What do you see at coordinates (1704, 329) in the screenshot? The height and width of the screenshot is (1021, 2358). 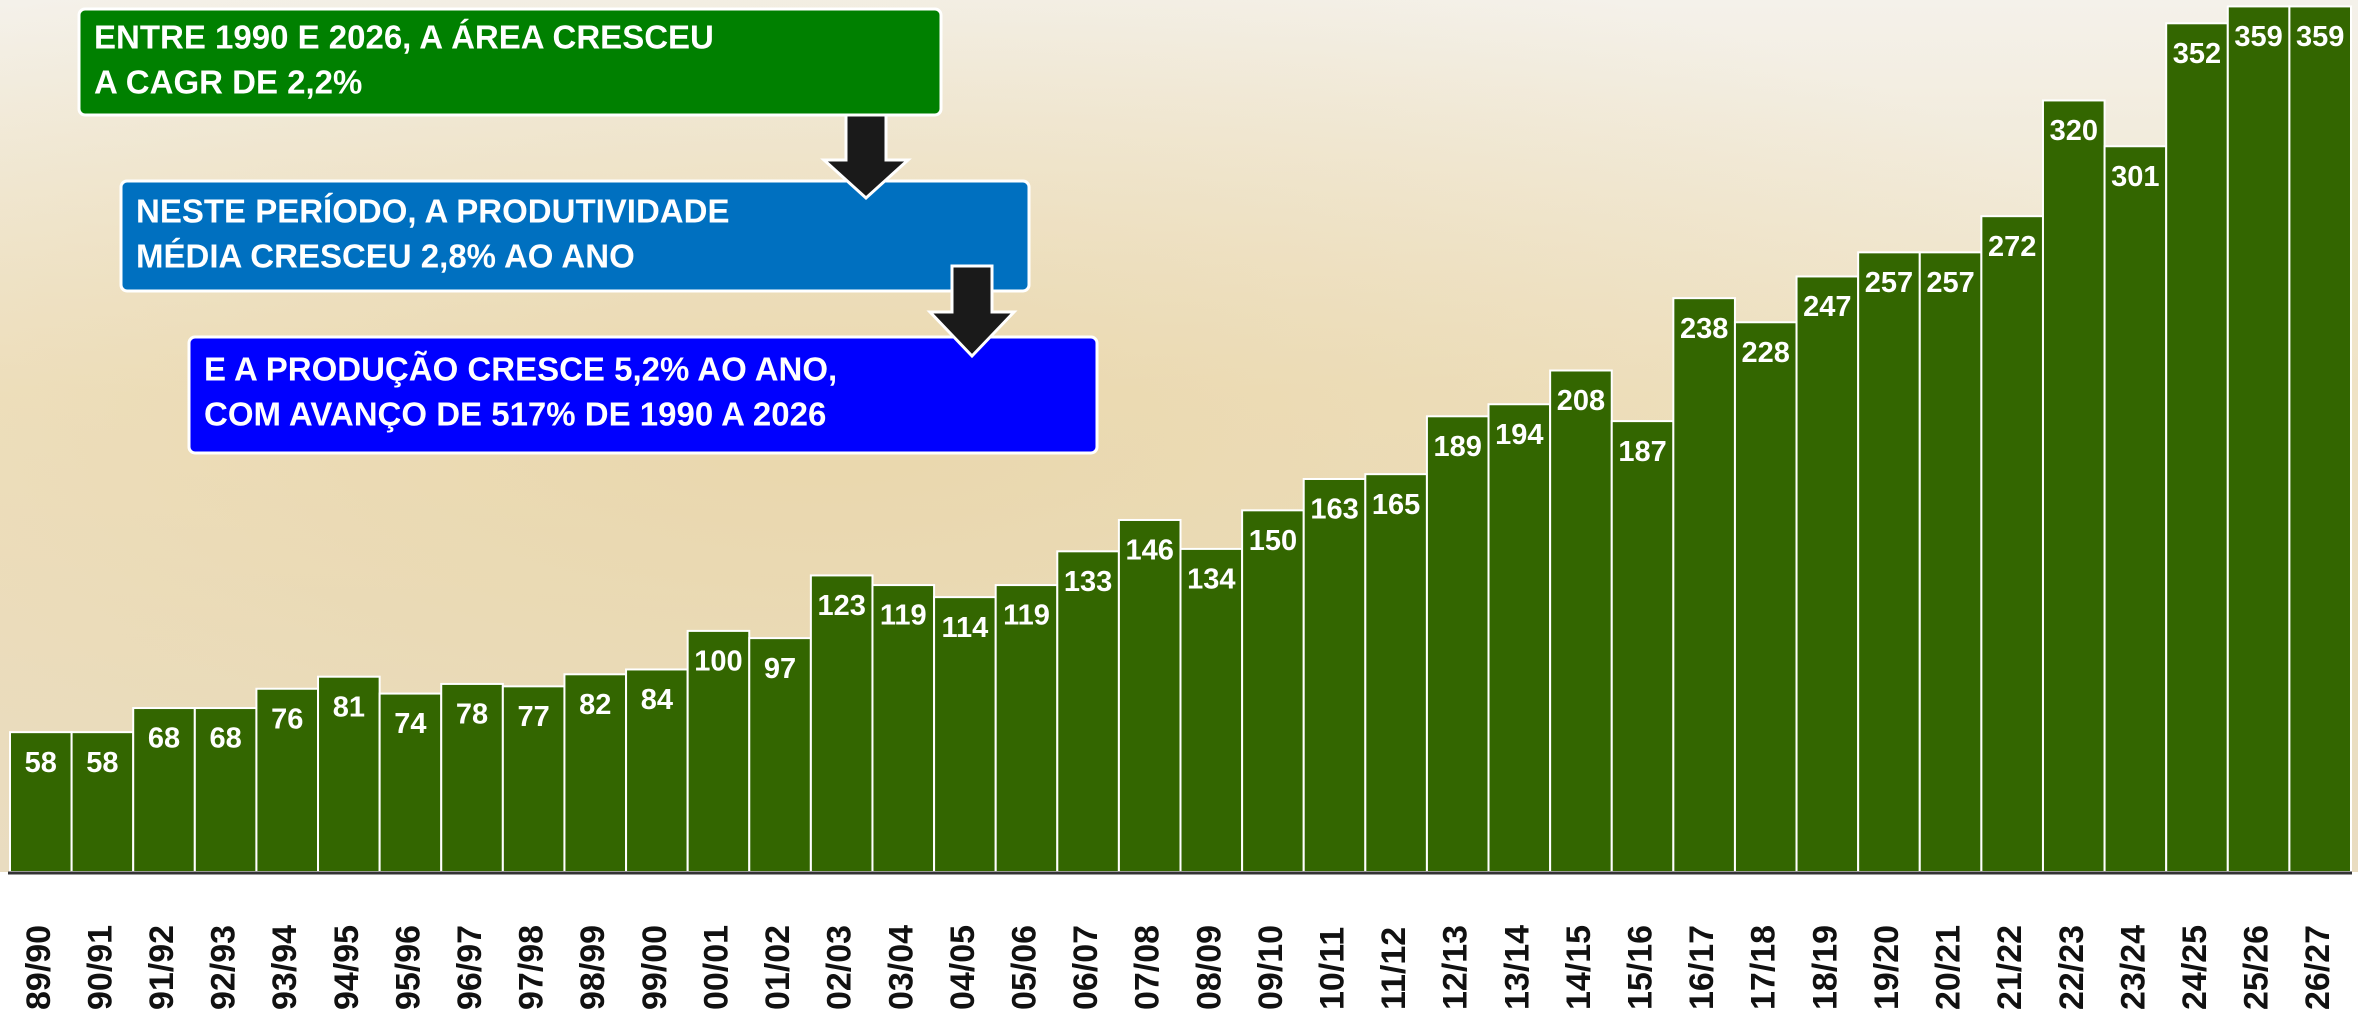 I see `data-label: 238` at bounding box center [1704, 329].